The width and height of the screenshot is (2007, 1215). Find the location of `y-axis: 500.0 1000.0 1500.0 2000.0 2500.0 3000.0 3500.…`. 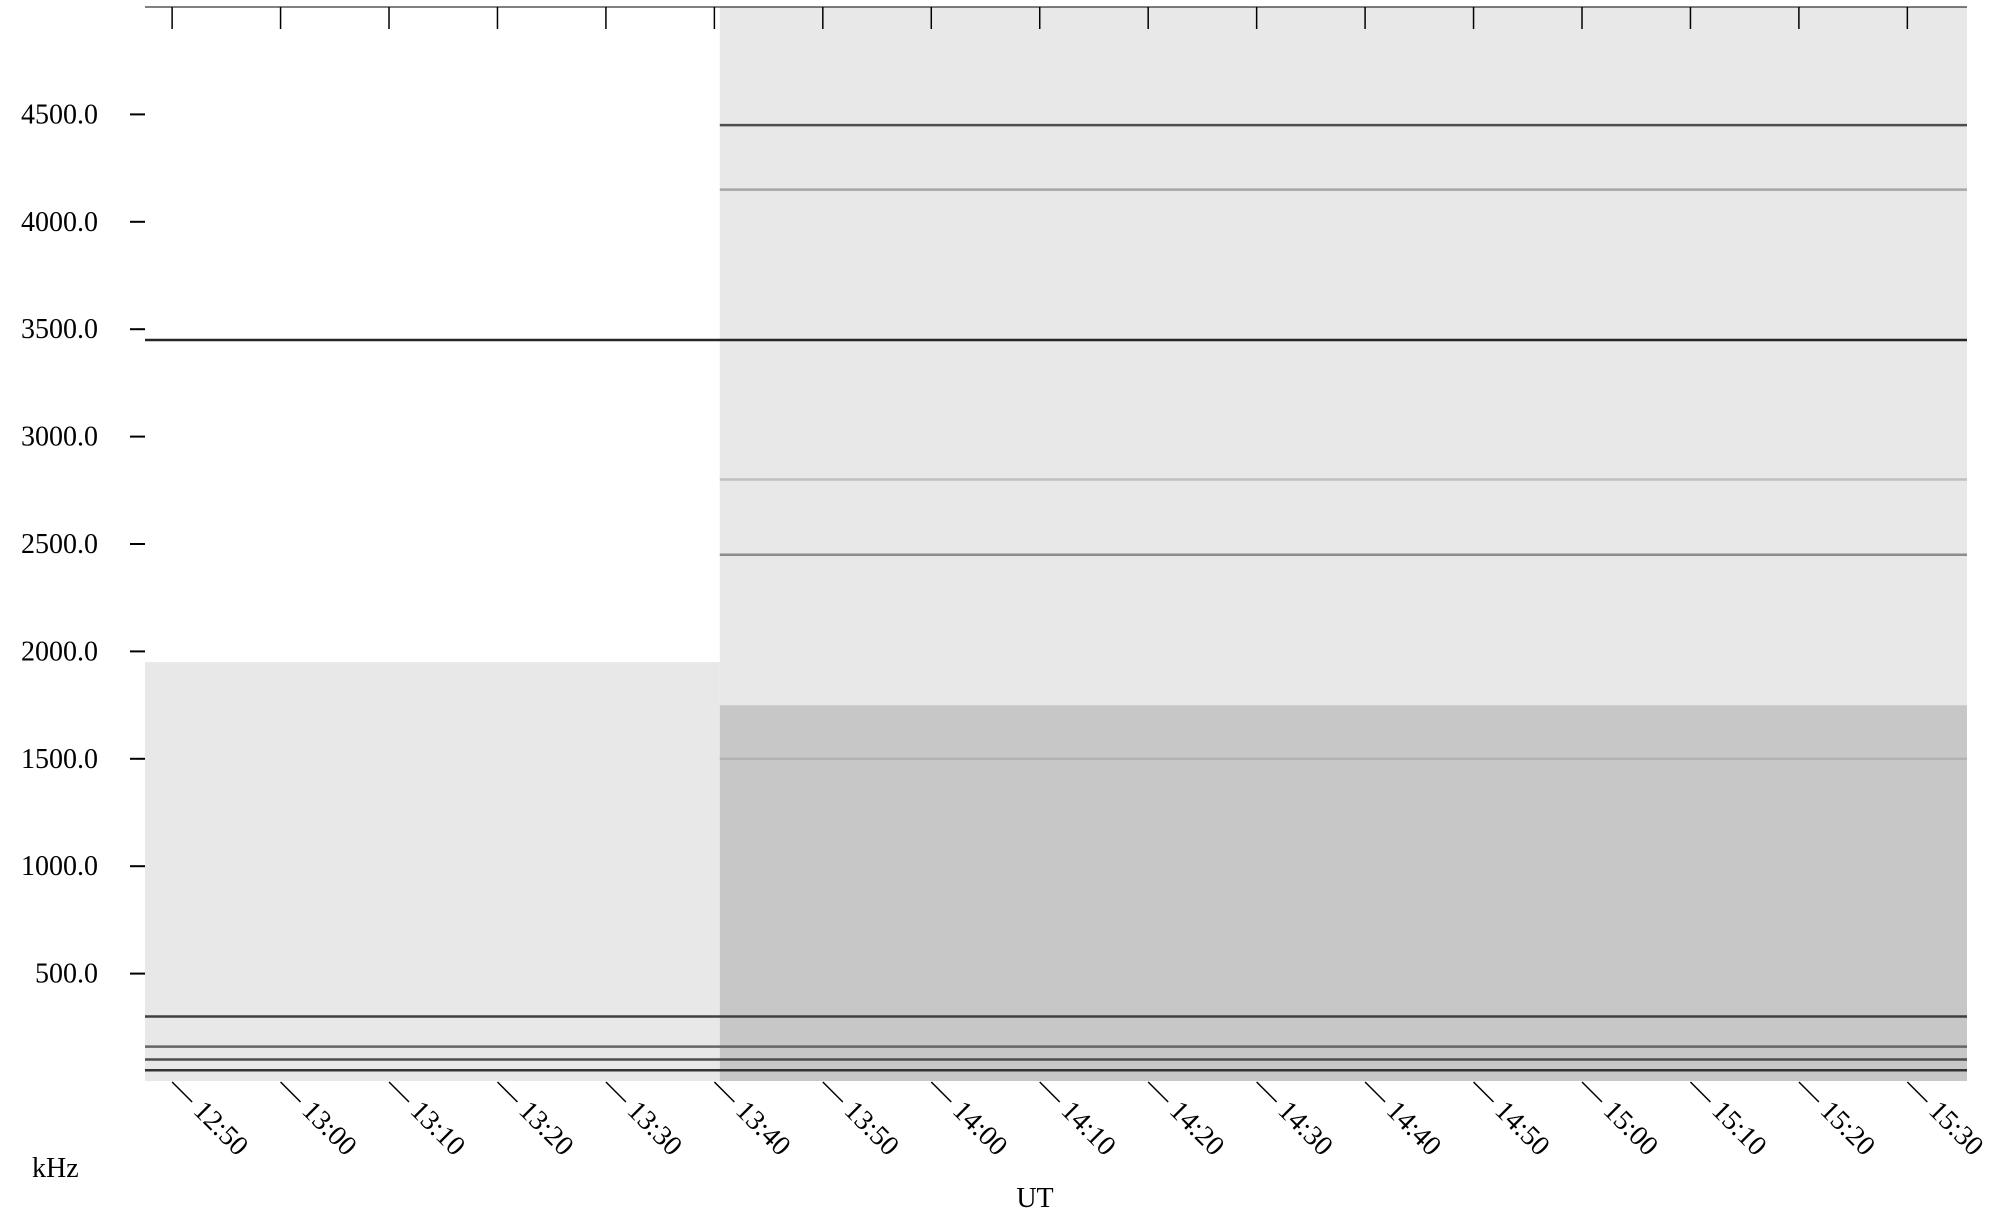

y-axis: 500.0 1000.0 1500.0 2000.0 2500.0 3000.0 3500.… is located at coordinates (83, 544).